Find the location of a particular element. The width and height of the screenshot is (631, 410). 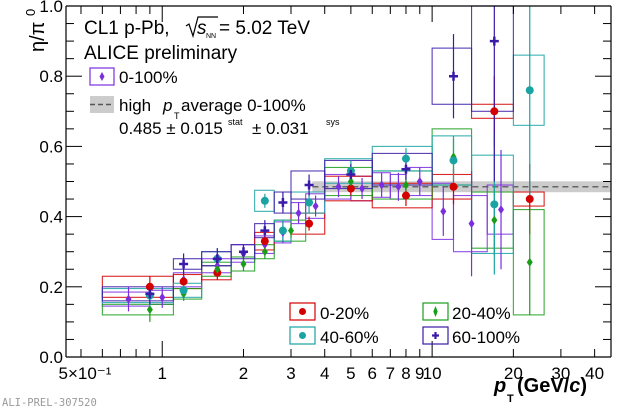

x-axis-label-p: p is located at coordinates (499, 386).